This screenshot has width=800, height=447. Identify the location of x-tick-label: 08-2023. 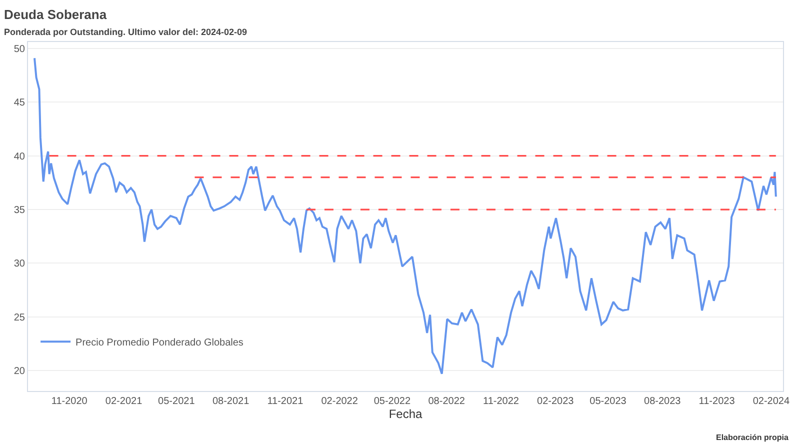
(663, 401).